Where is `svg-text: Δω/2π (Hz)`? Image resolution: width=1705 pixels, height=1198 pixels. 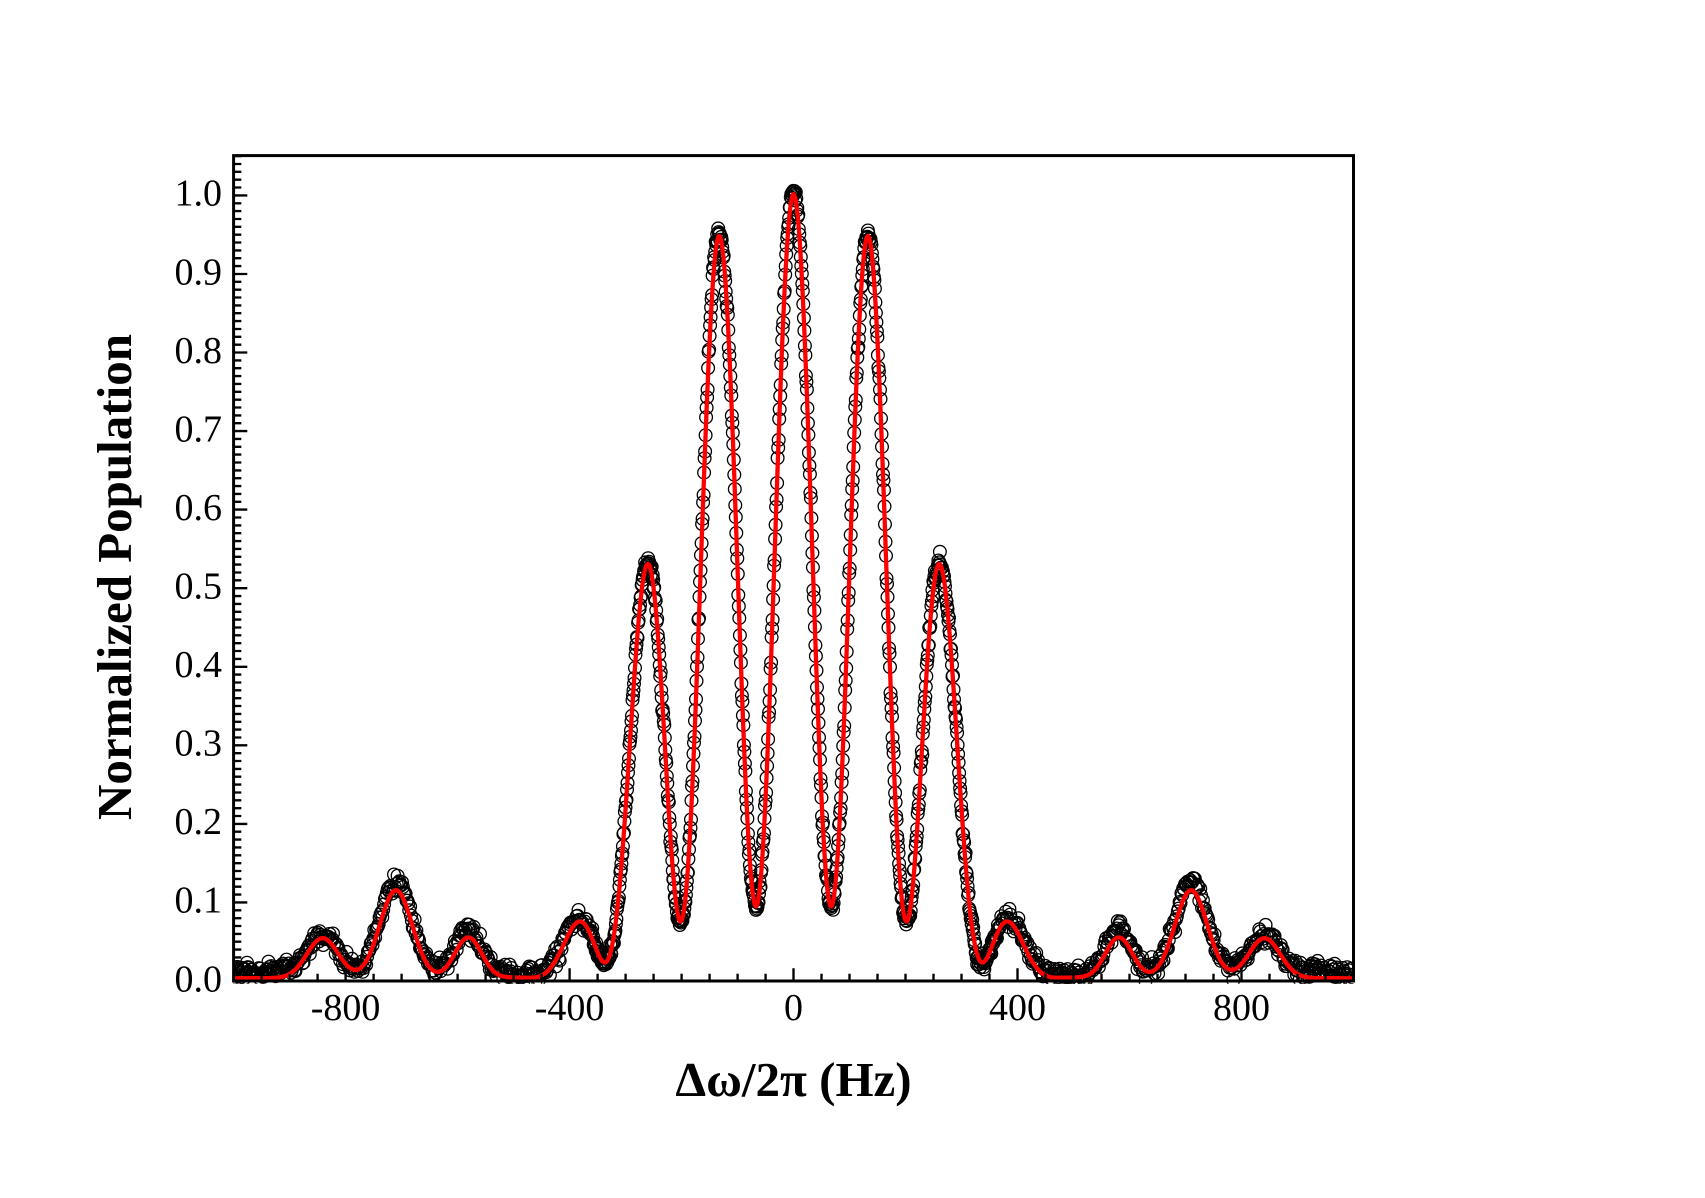
svg-text: Δω/2π (Hz) is located at coordinates (793, 1079).